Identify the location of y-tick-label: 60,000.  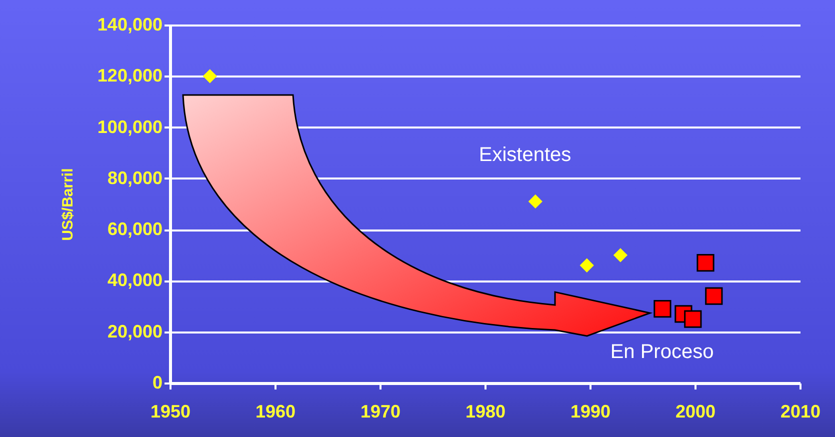
(134, 229).